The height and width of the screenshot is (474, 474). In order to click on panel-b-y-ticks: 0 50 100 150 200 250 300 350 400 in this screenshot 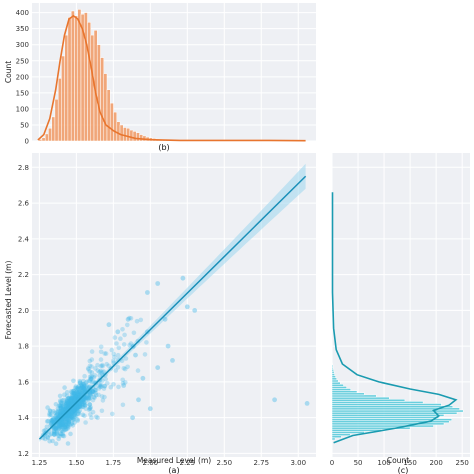, I will do `click(22, 77)`.